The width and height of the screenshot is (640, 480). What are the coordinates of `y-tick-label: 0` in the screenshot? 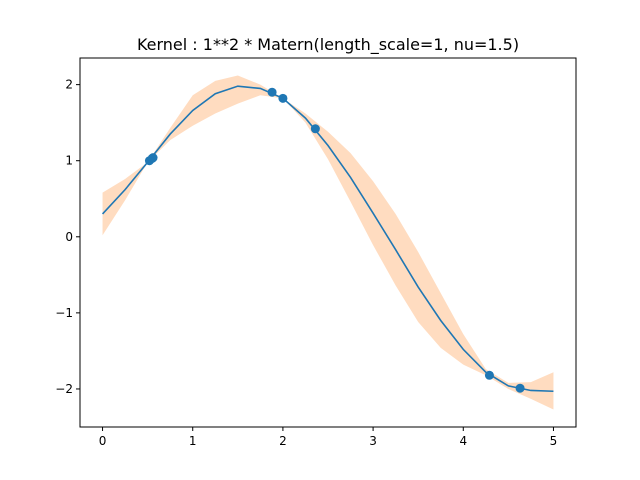 It's located at (69, 237).